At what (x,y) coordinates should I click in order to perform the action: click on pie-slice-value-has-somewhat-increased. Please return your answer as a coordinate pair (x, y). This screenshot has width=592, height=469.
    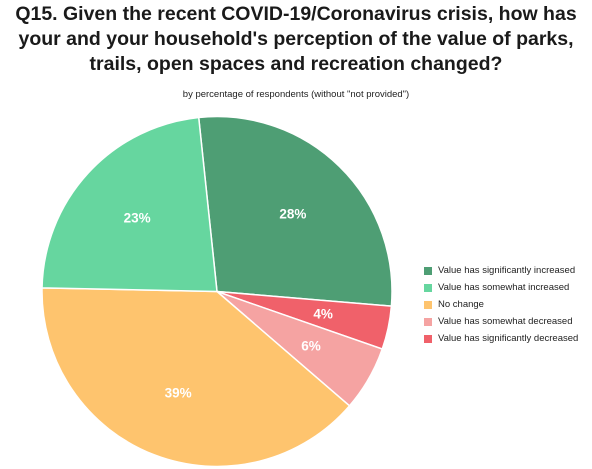
    Looking at the image, I should click on (129, 204).